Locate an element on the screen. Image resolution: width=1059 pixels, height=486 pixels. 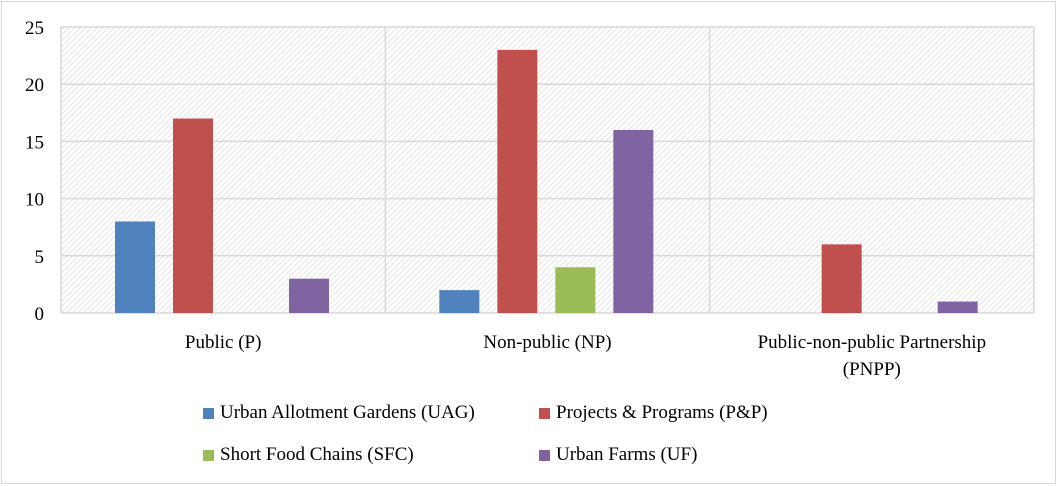
legend-item-uf: Urban Farms (UF) is located at coordinates (618, 455).